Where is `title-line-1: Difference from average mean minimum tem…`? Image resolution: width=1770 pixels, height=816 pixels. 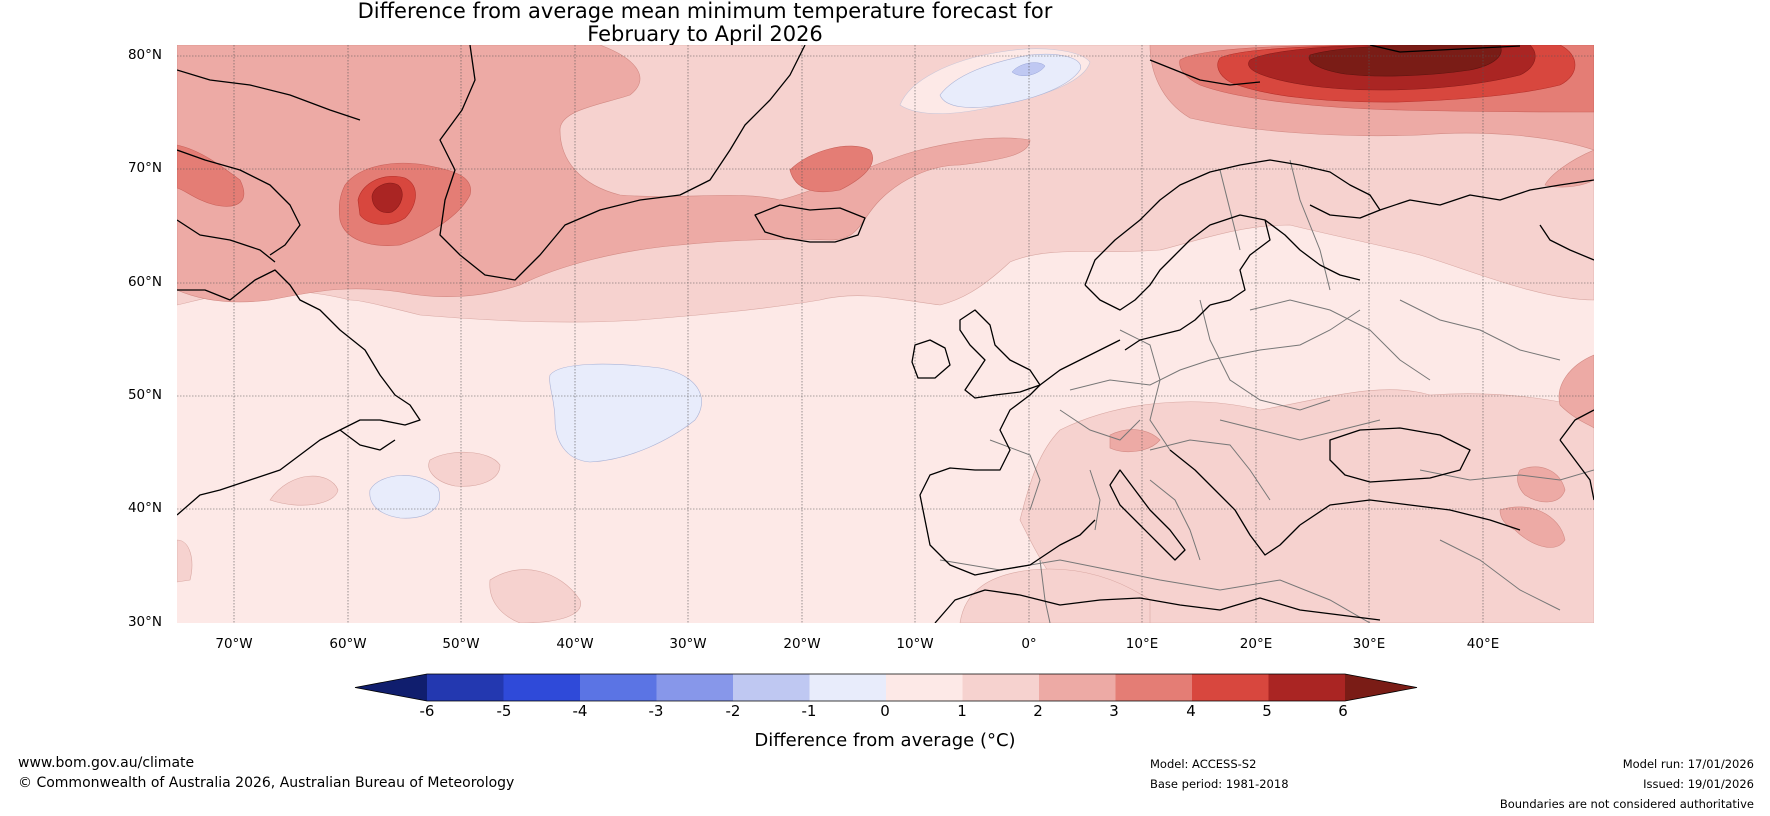
title-line-1: Difference from average mean minimum tem… is located at coordinates (705, 11).